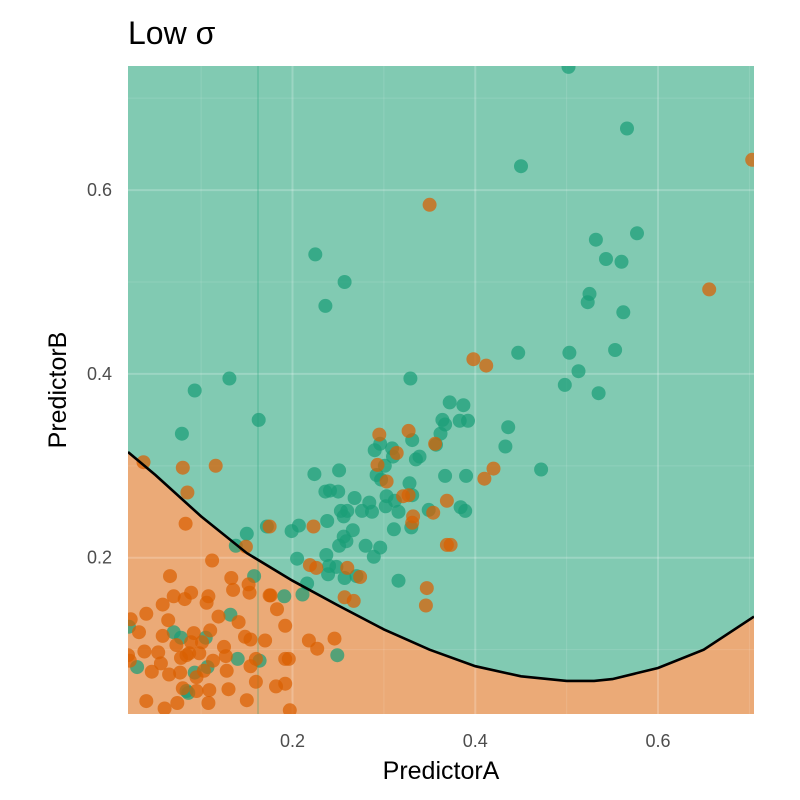  I want to click on x-axis-ticks: 0.2 0.4 0.6, so click(475, 741).